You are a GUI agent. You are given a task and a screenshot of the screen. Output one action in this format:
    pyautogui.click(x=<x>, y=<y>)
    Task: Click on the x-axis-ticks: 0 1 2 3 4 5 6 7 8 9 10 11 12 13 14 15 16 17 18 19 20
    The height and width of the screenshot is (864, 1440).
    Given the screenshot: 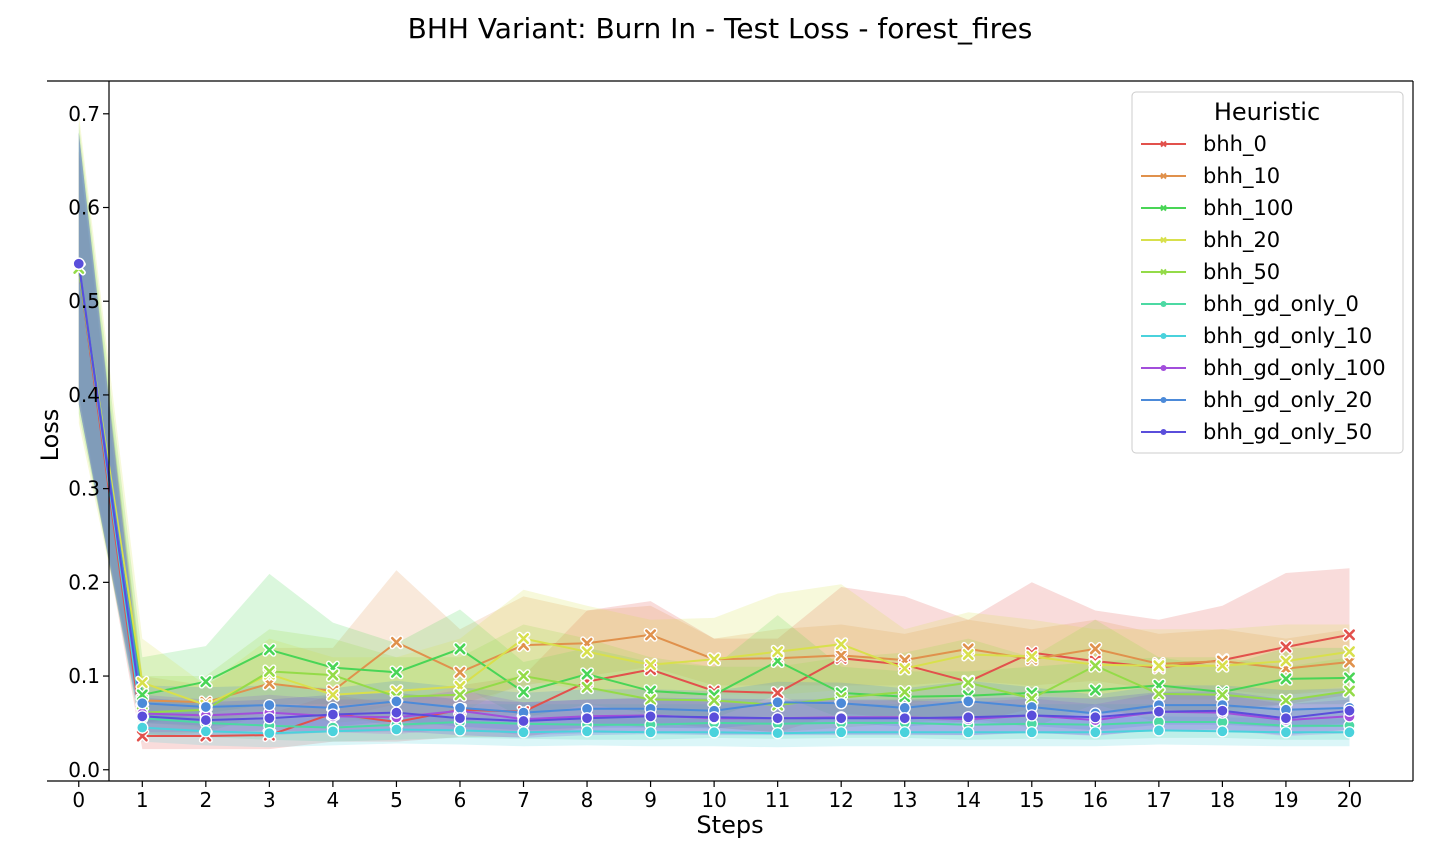 What is the action you would take?
    pyautogui.click(x=717, y=796)
    